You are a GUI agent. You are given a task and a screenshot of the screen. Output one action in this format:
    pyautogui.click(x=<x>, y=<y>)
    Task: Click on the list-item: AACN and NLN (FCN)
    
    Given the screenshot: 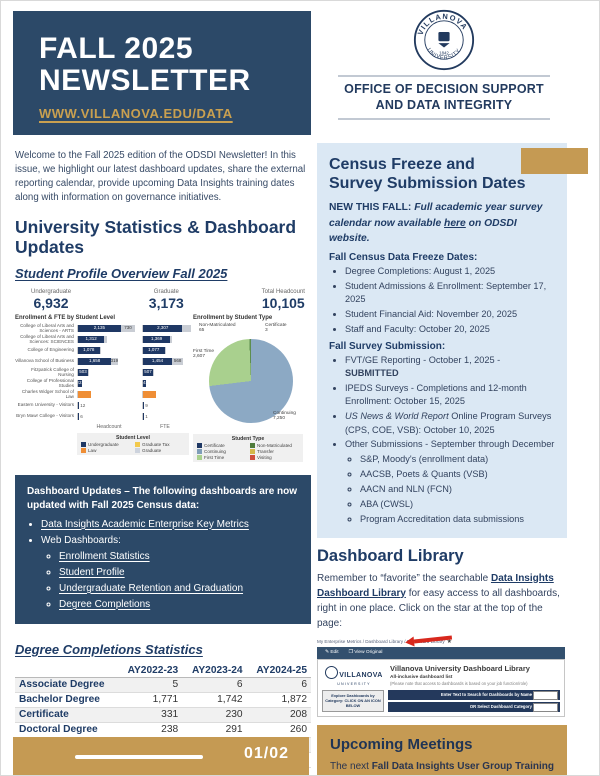 What is the action you would take?
    pyautogui.click(x=457, y=489)
    